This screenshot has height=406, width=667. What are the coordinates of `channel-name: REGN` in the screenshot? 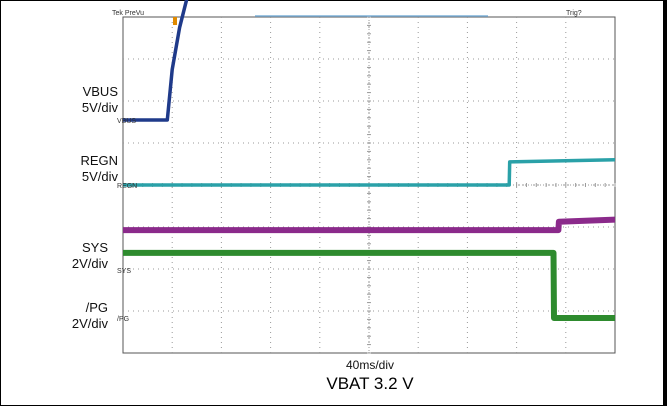 It's located at (99, 160).